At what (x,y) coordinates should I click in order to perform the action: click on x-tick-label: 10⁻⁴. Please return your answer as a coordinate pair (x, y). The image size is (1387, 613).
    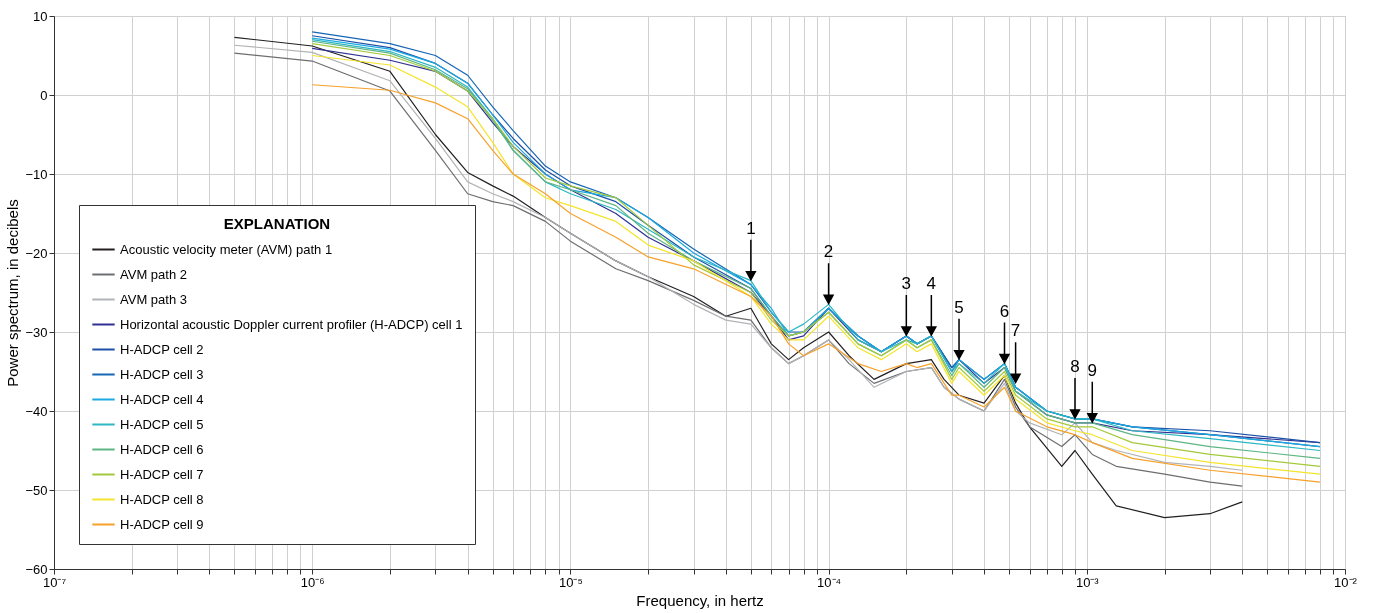
    Looking at the image, I should click on (829, 582).